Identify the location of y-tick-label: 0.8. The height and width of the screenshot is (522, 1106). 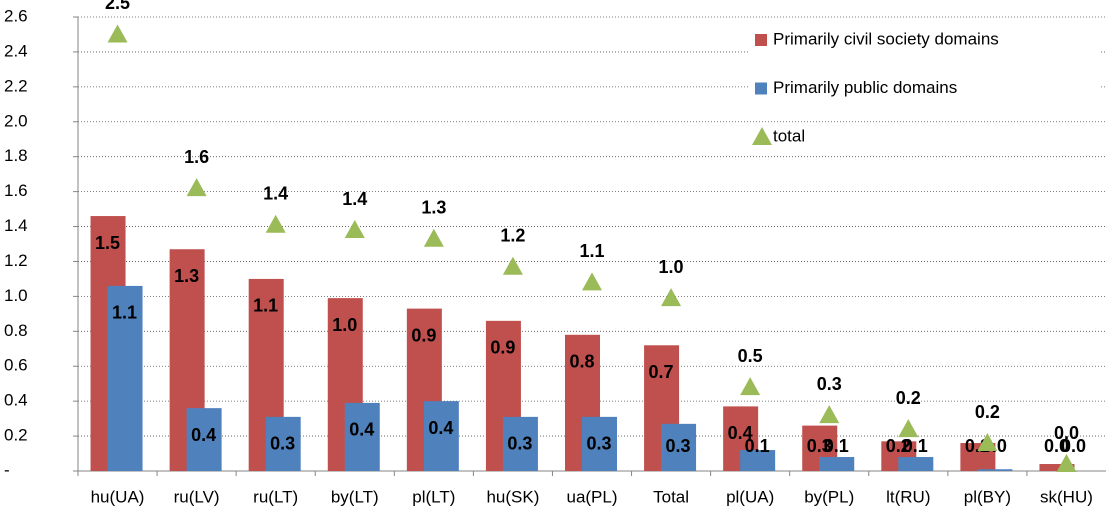
(16, 330).